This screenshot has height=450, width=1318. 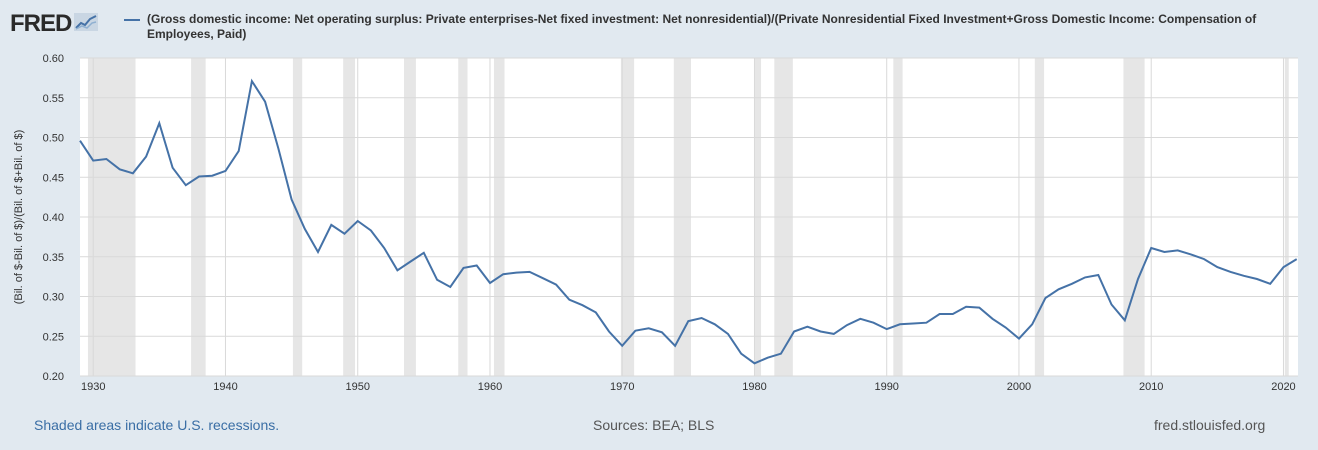 I want to click on x-tick-label: 2020, so click(x=1283, y=387).